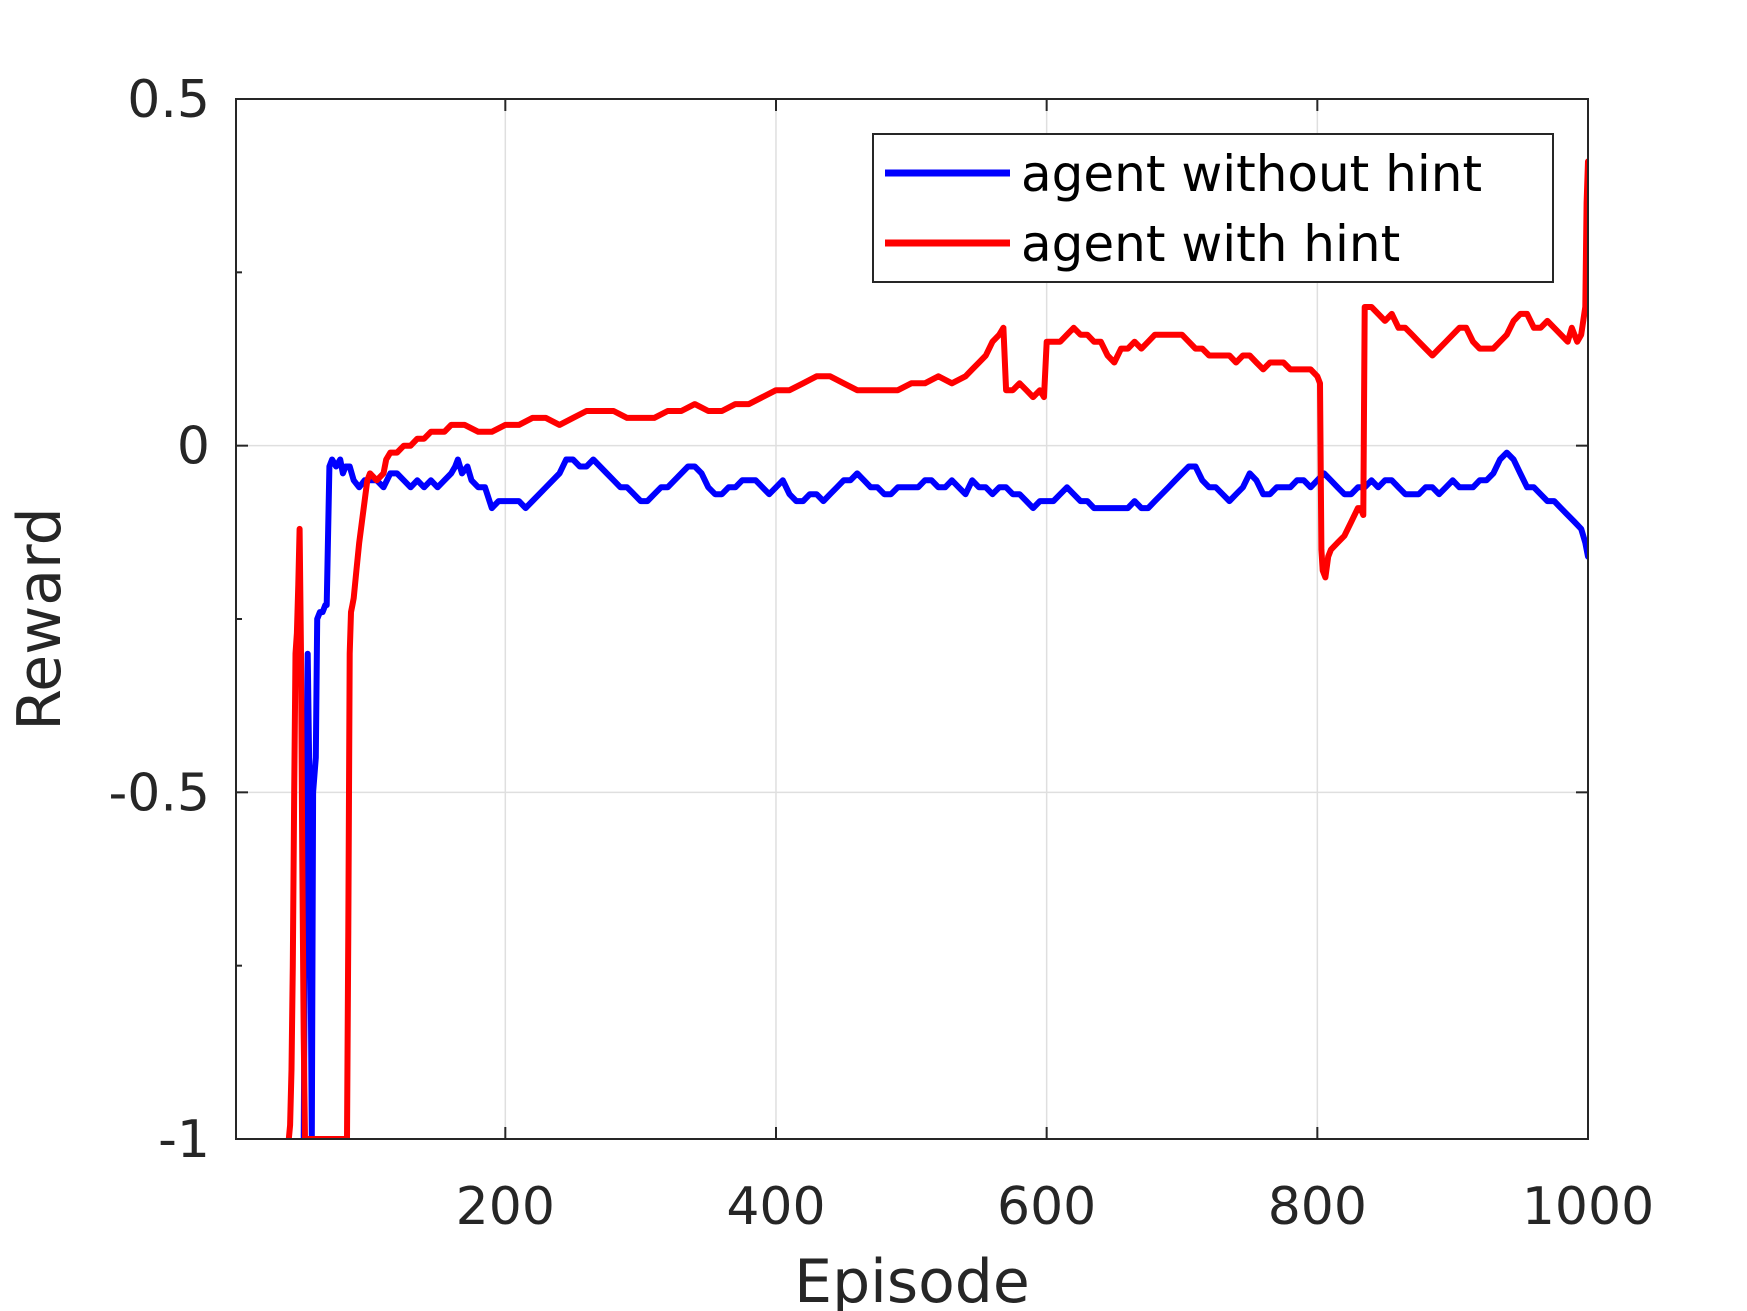  Describe the element at coordinates (775, 1207) in the screenshot. I see `x-tick-label: 400` at that location.